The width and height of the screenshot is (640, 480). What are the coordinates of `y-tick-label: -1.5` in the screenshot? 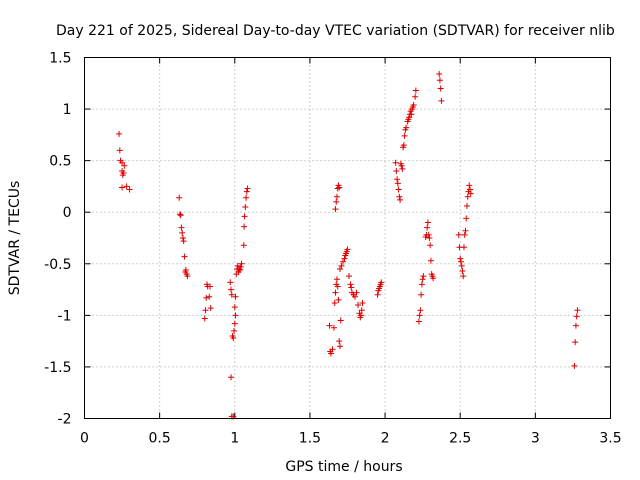 It's located at (57, 368).